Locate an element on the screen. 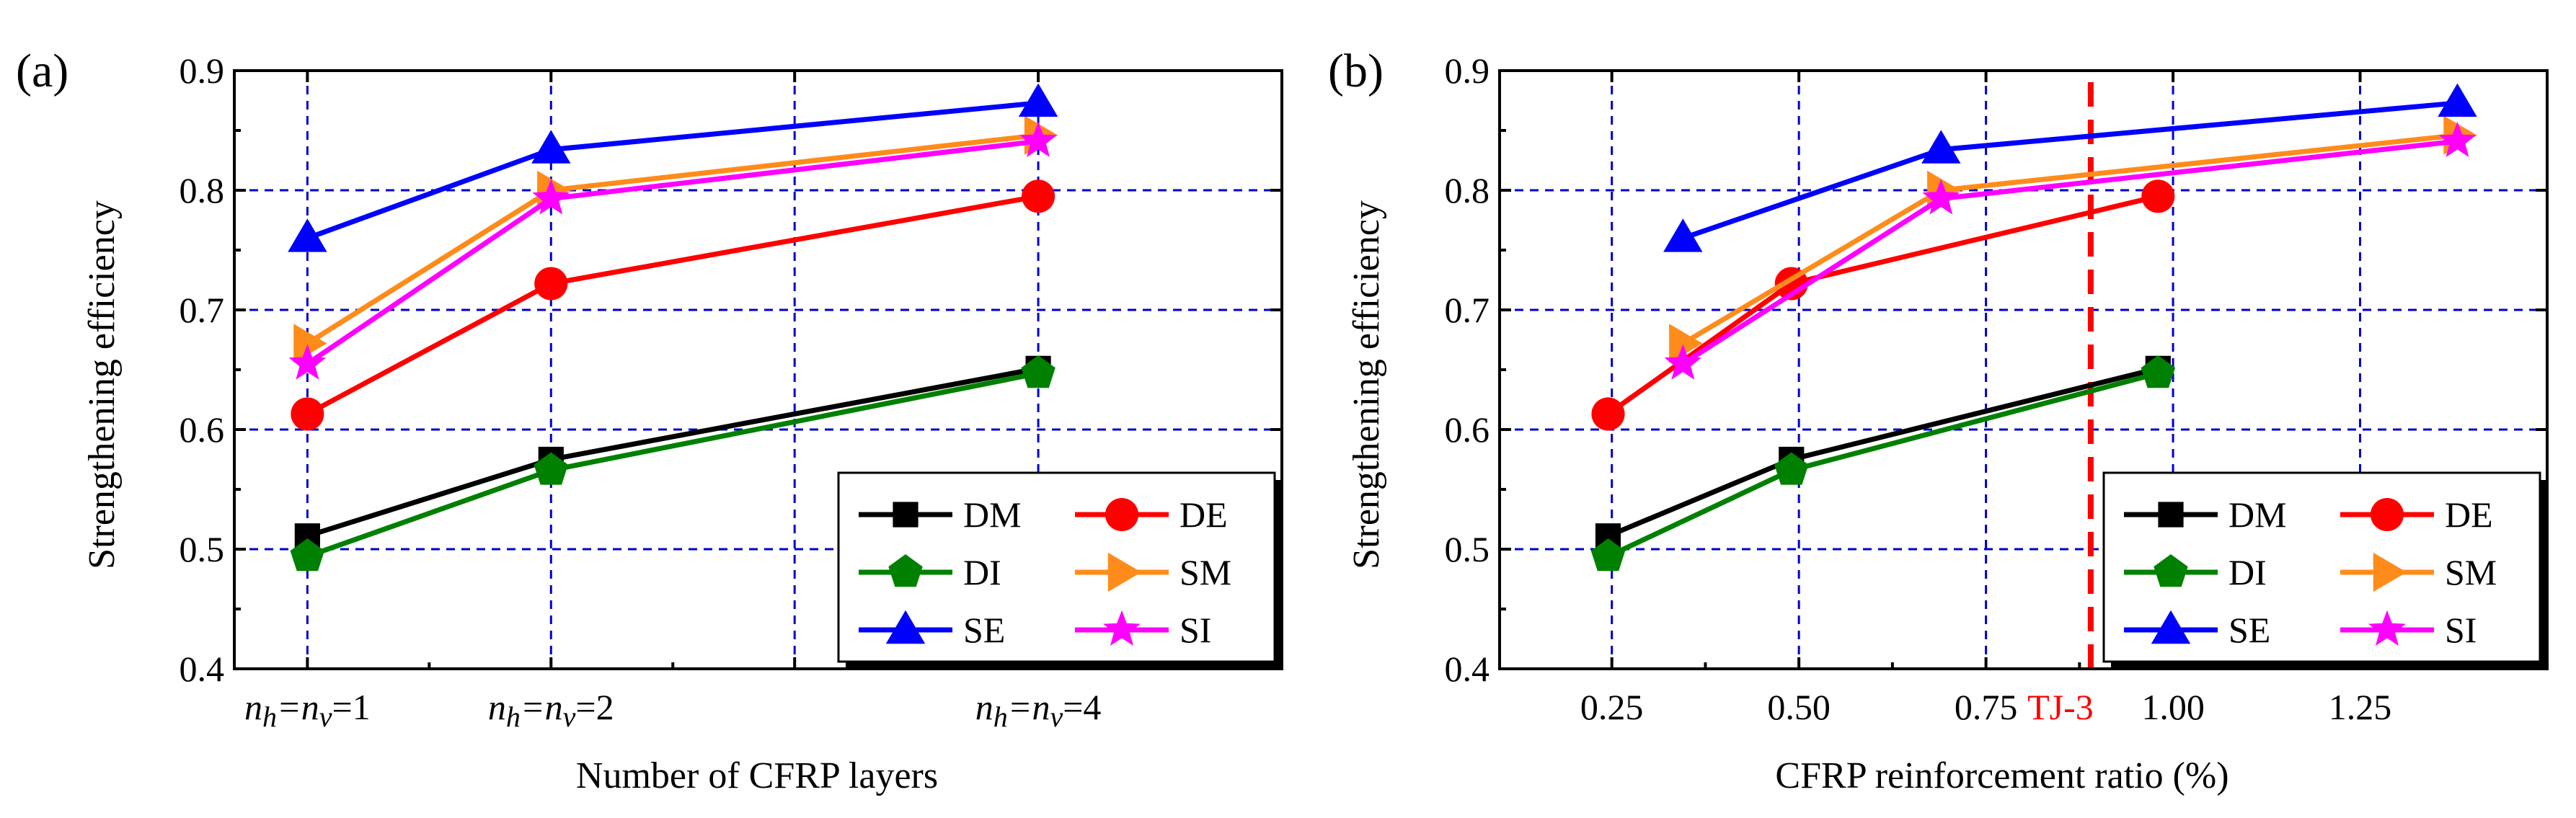 This screenshot has height=818, width=2576. y-axis-title-b: Strengthening efficiency is located at coordinates (1366, 384).